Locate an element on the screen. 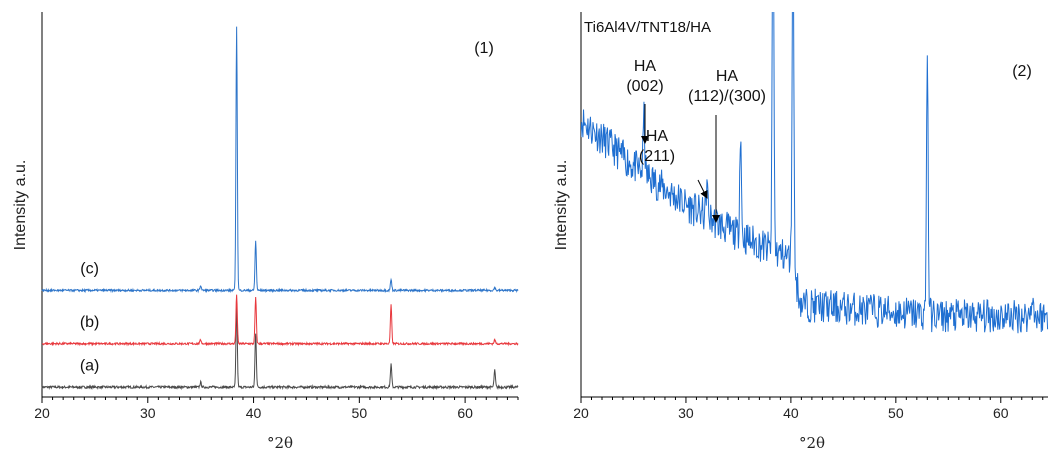 The image size is (1049, 453). panel-1-y-axis-label: Intensity a.u. is located at coordinates (20, 205).